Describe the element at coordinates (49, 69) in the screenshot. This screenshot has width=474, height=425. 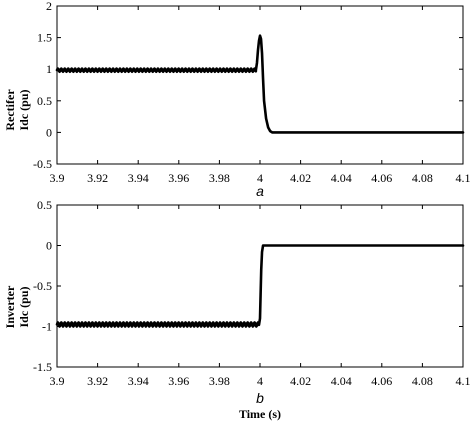
I see `y-tick-label: 1` at that location.